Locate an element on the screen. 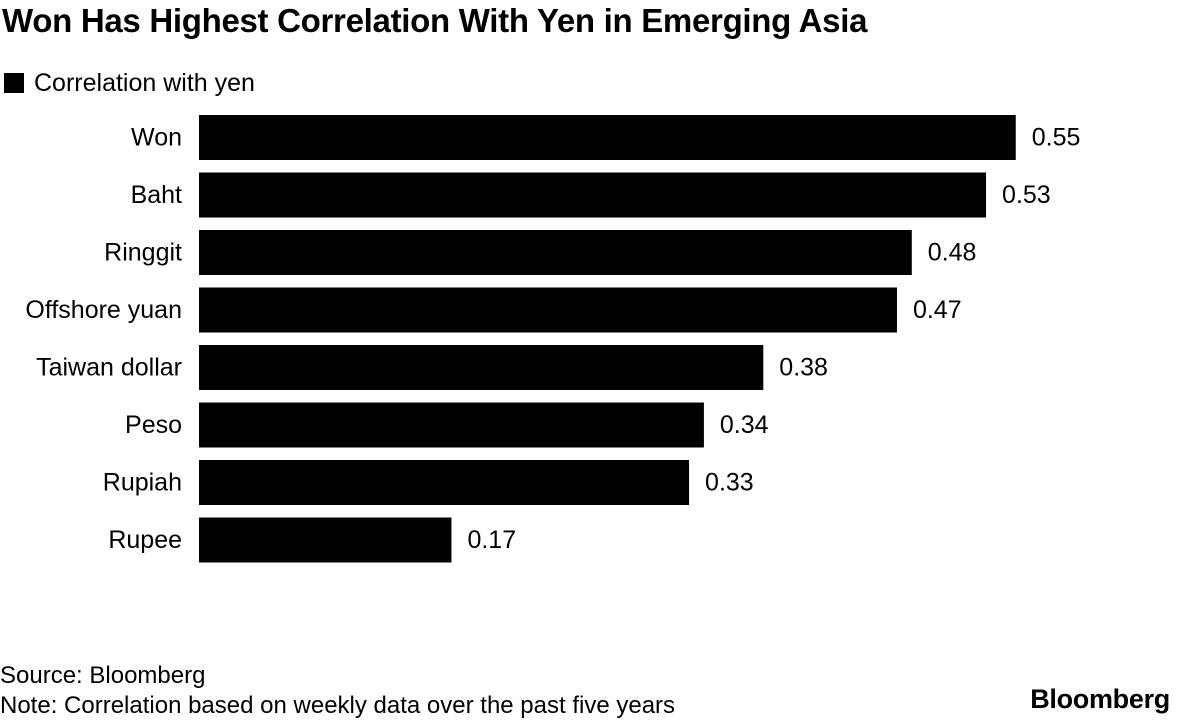 This screenshot has height=722, width=1180. value-label: 0.55 is located at coordinates (1056, 138).